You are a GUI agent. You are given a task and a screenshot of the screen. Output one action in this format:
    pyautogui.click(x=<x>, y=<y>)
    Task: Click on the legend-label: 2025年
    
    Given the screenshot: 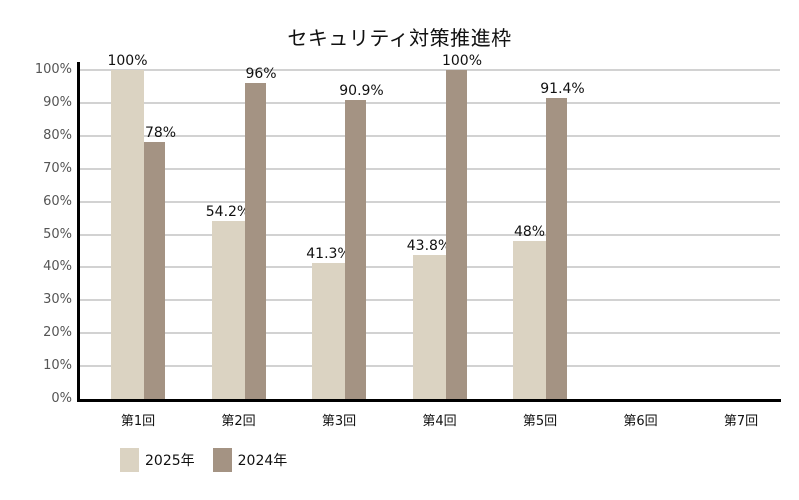 What is the action you would take?
    pyautogui.click(x=170, y=461)
    